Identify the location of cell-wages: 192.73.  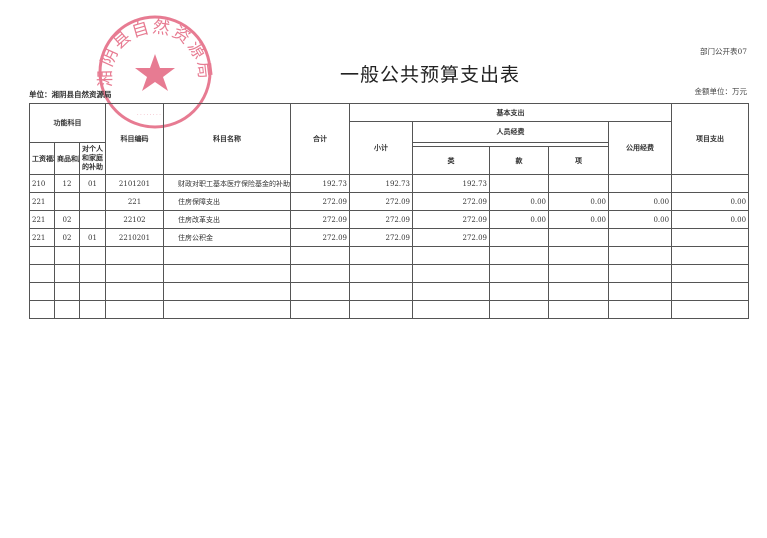
(451, 183).